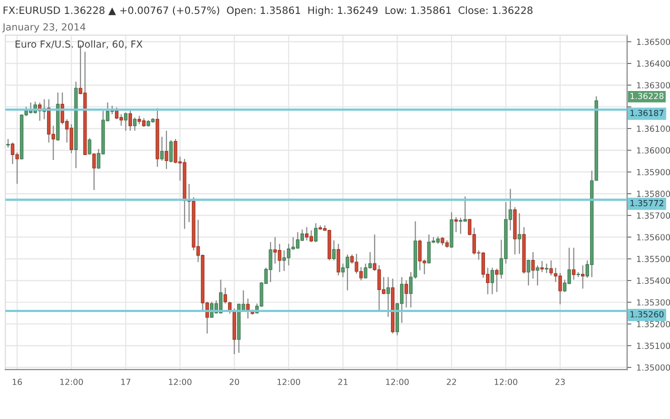 The image size is (670, 419). I want to click on y-tick-label: 1.35400, so click(653, 281).